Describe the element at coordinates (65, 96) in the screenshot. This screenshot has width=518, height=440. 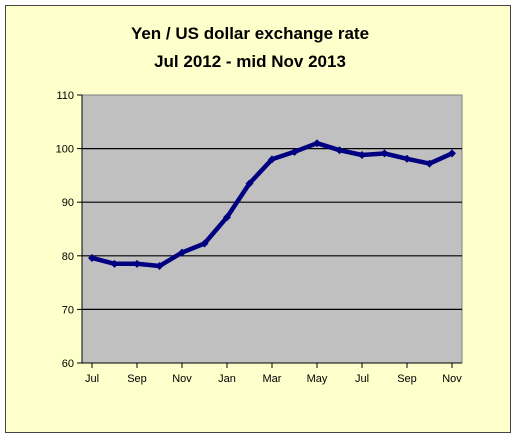
I see `y-tick-label: 110` at that location.